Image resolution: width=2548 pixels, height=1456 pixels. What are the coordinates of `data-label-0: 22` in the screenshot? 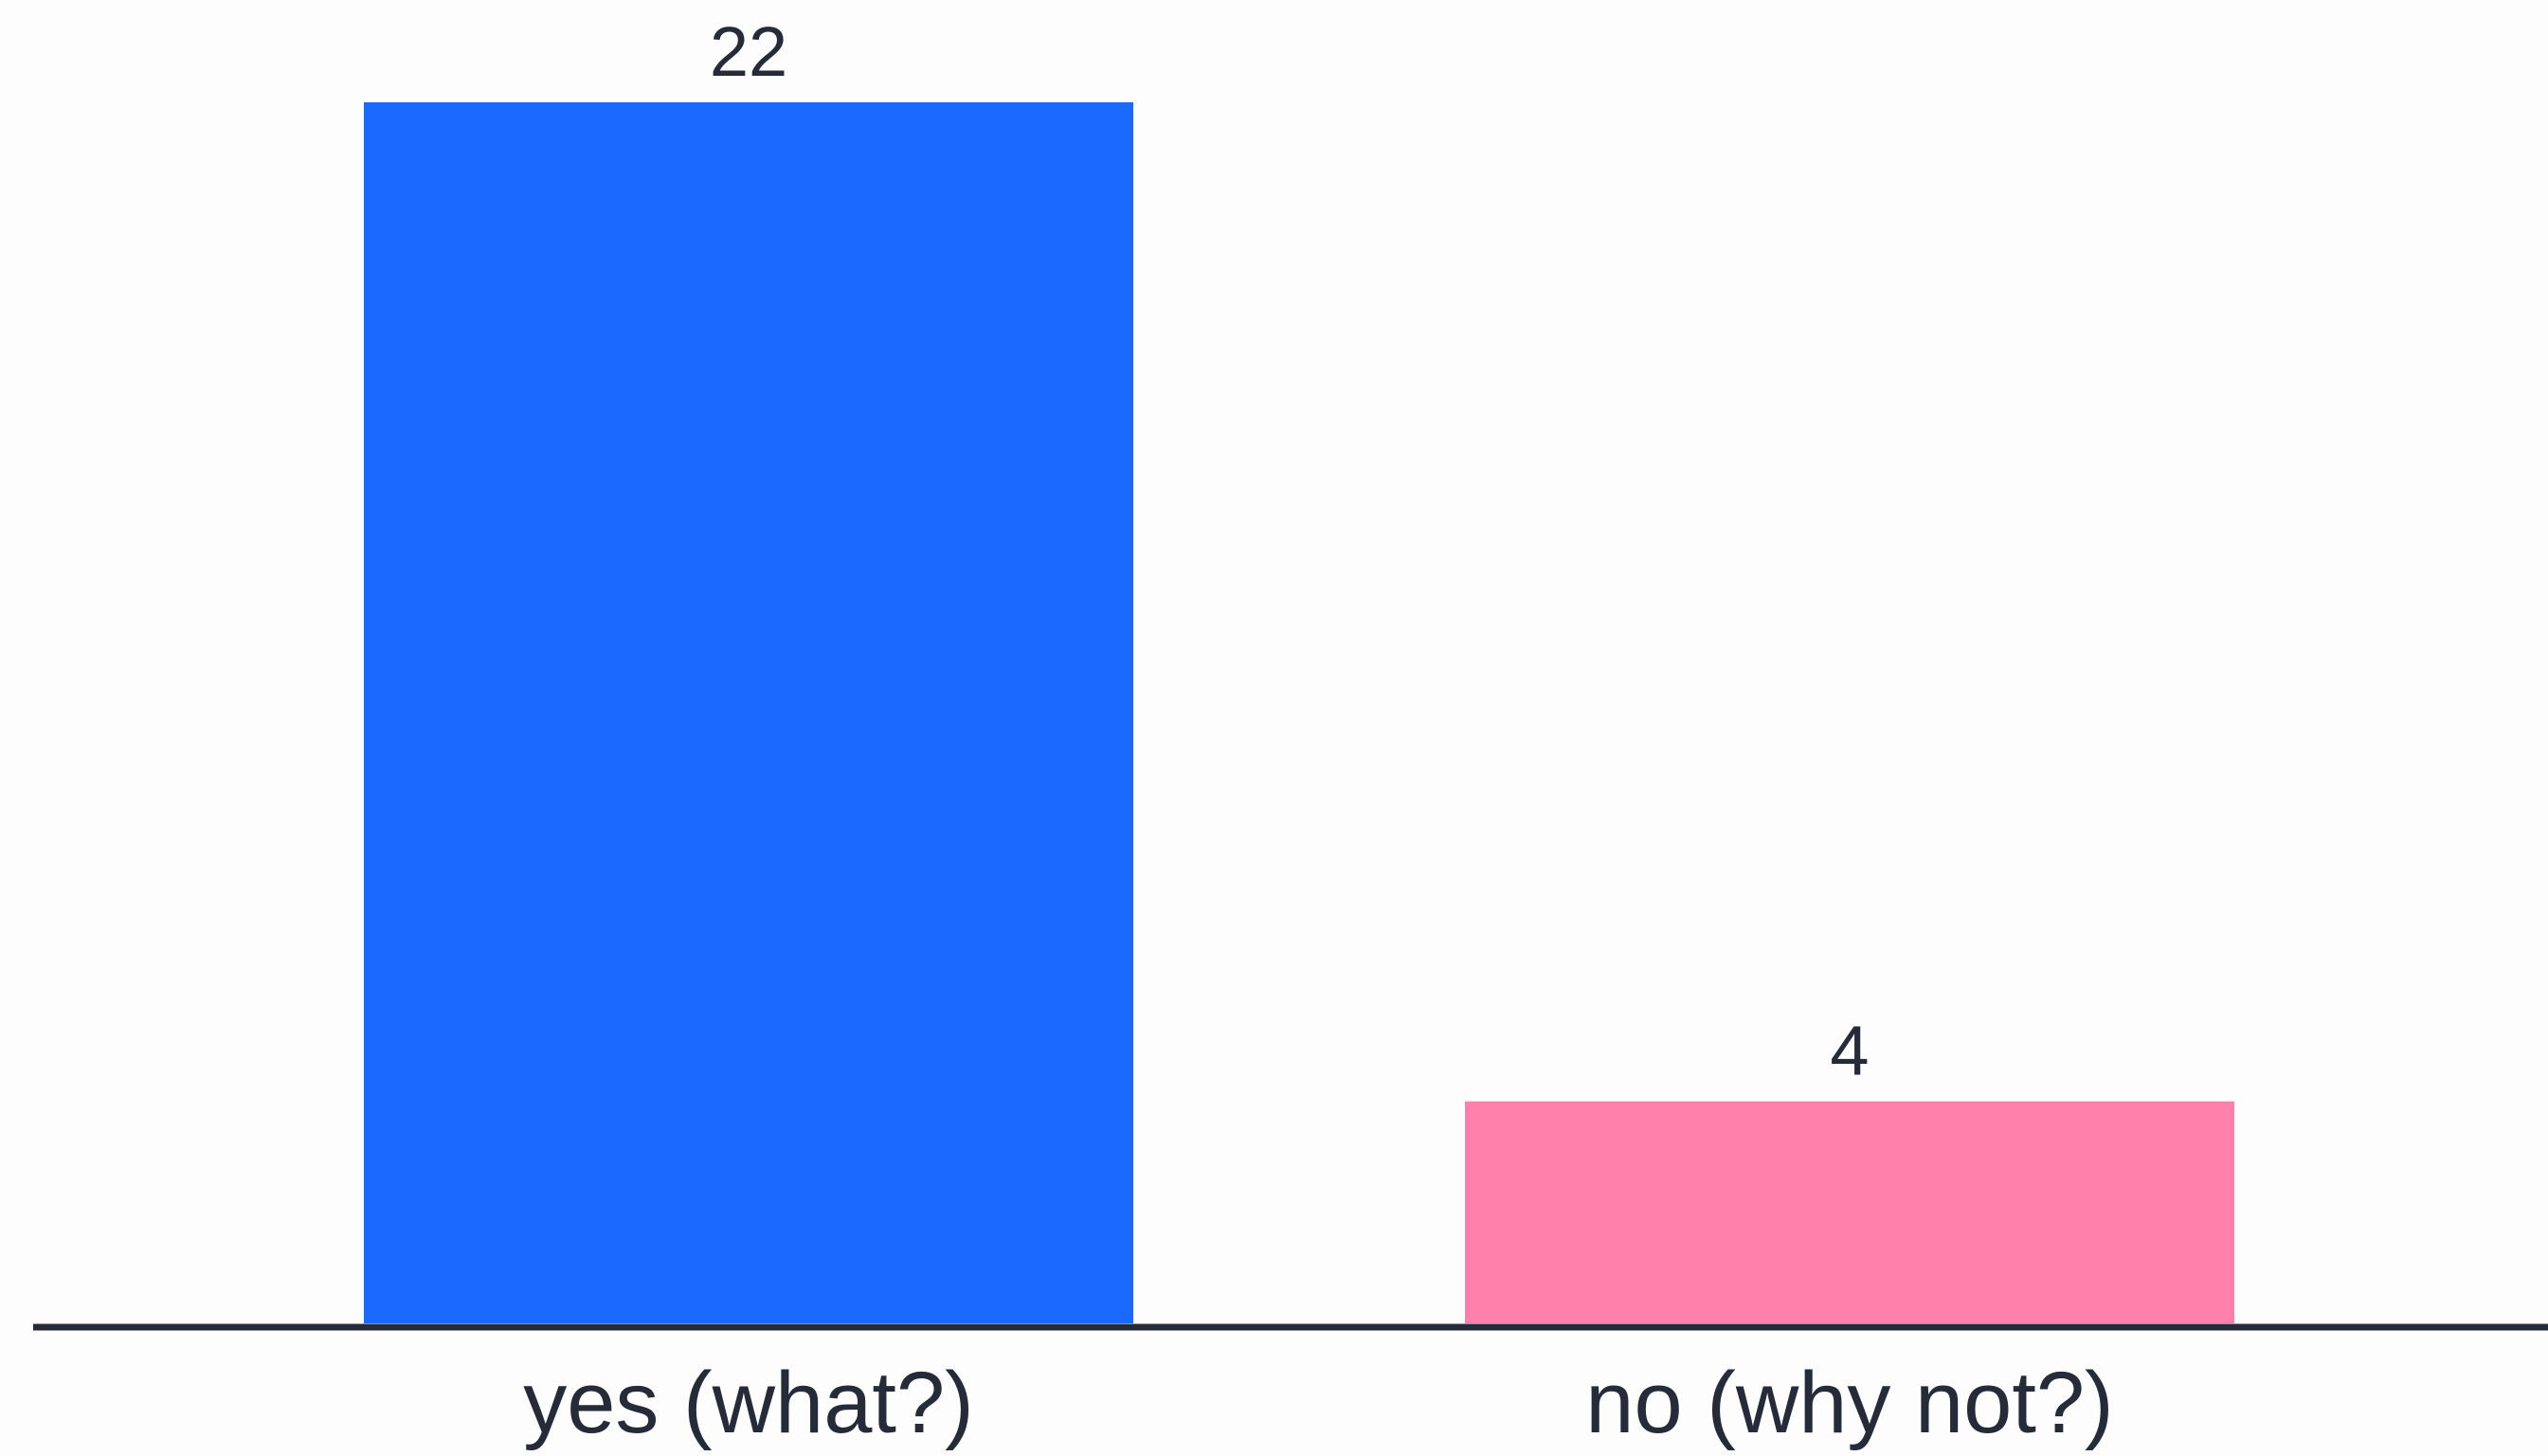 It's located at (749, 52).